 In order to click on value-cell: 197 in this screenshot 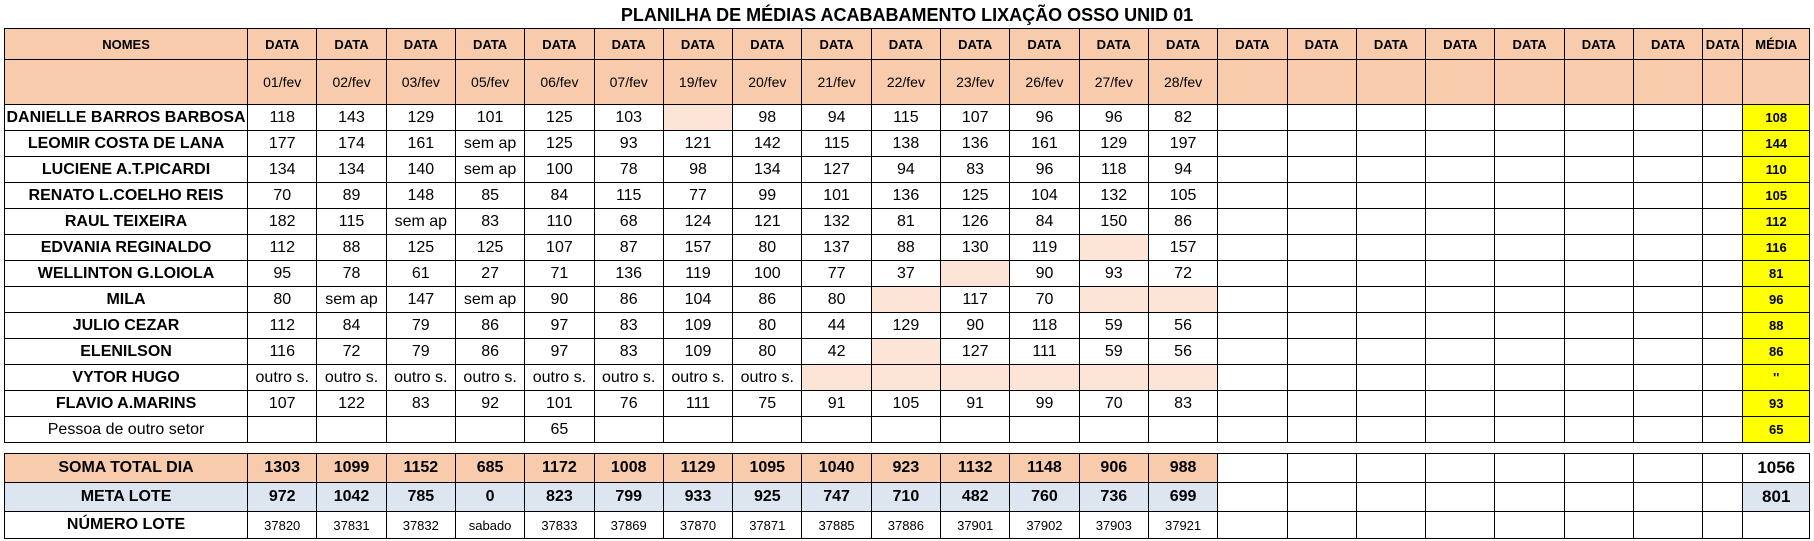, I will do `click(1183, 143)`.